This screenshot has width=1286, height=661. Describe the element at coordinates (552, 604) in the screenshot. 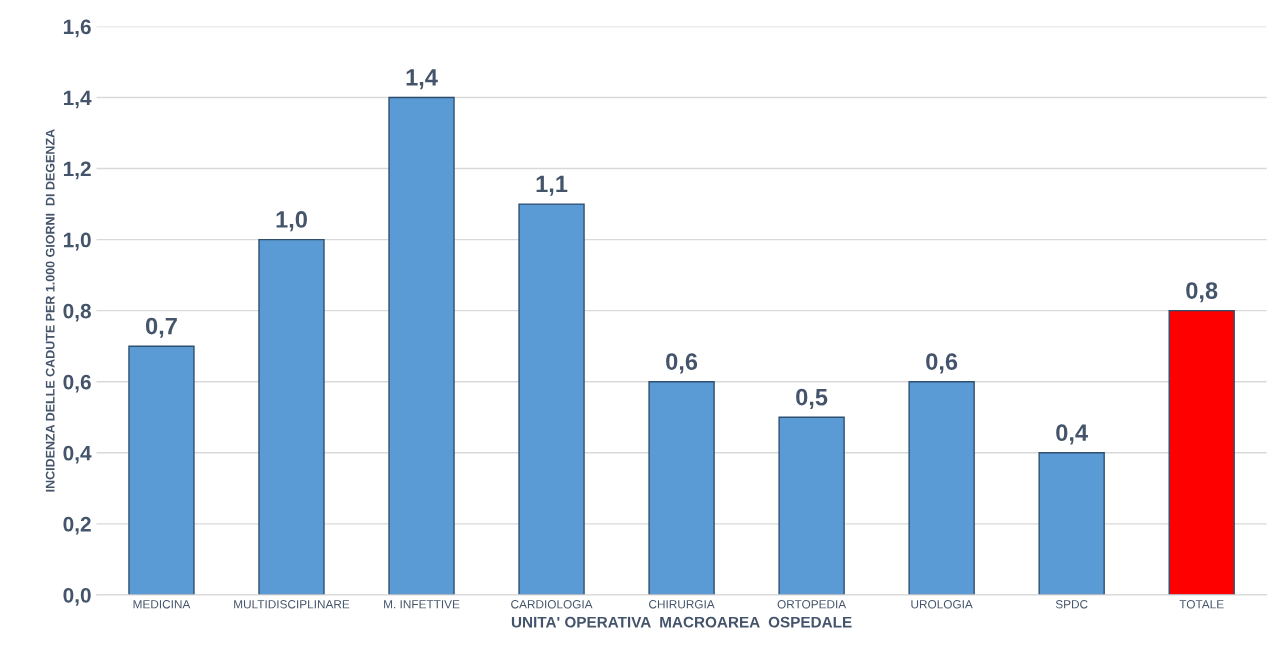

I see `x-tick-label: CARDIOLOGIA` at that location.